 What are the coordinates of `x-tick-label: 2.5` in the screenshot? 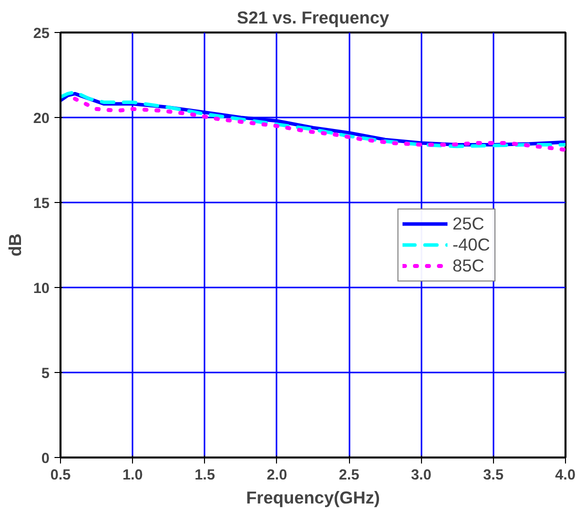 It's located at (349, 476).